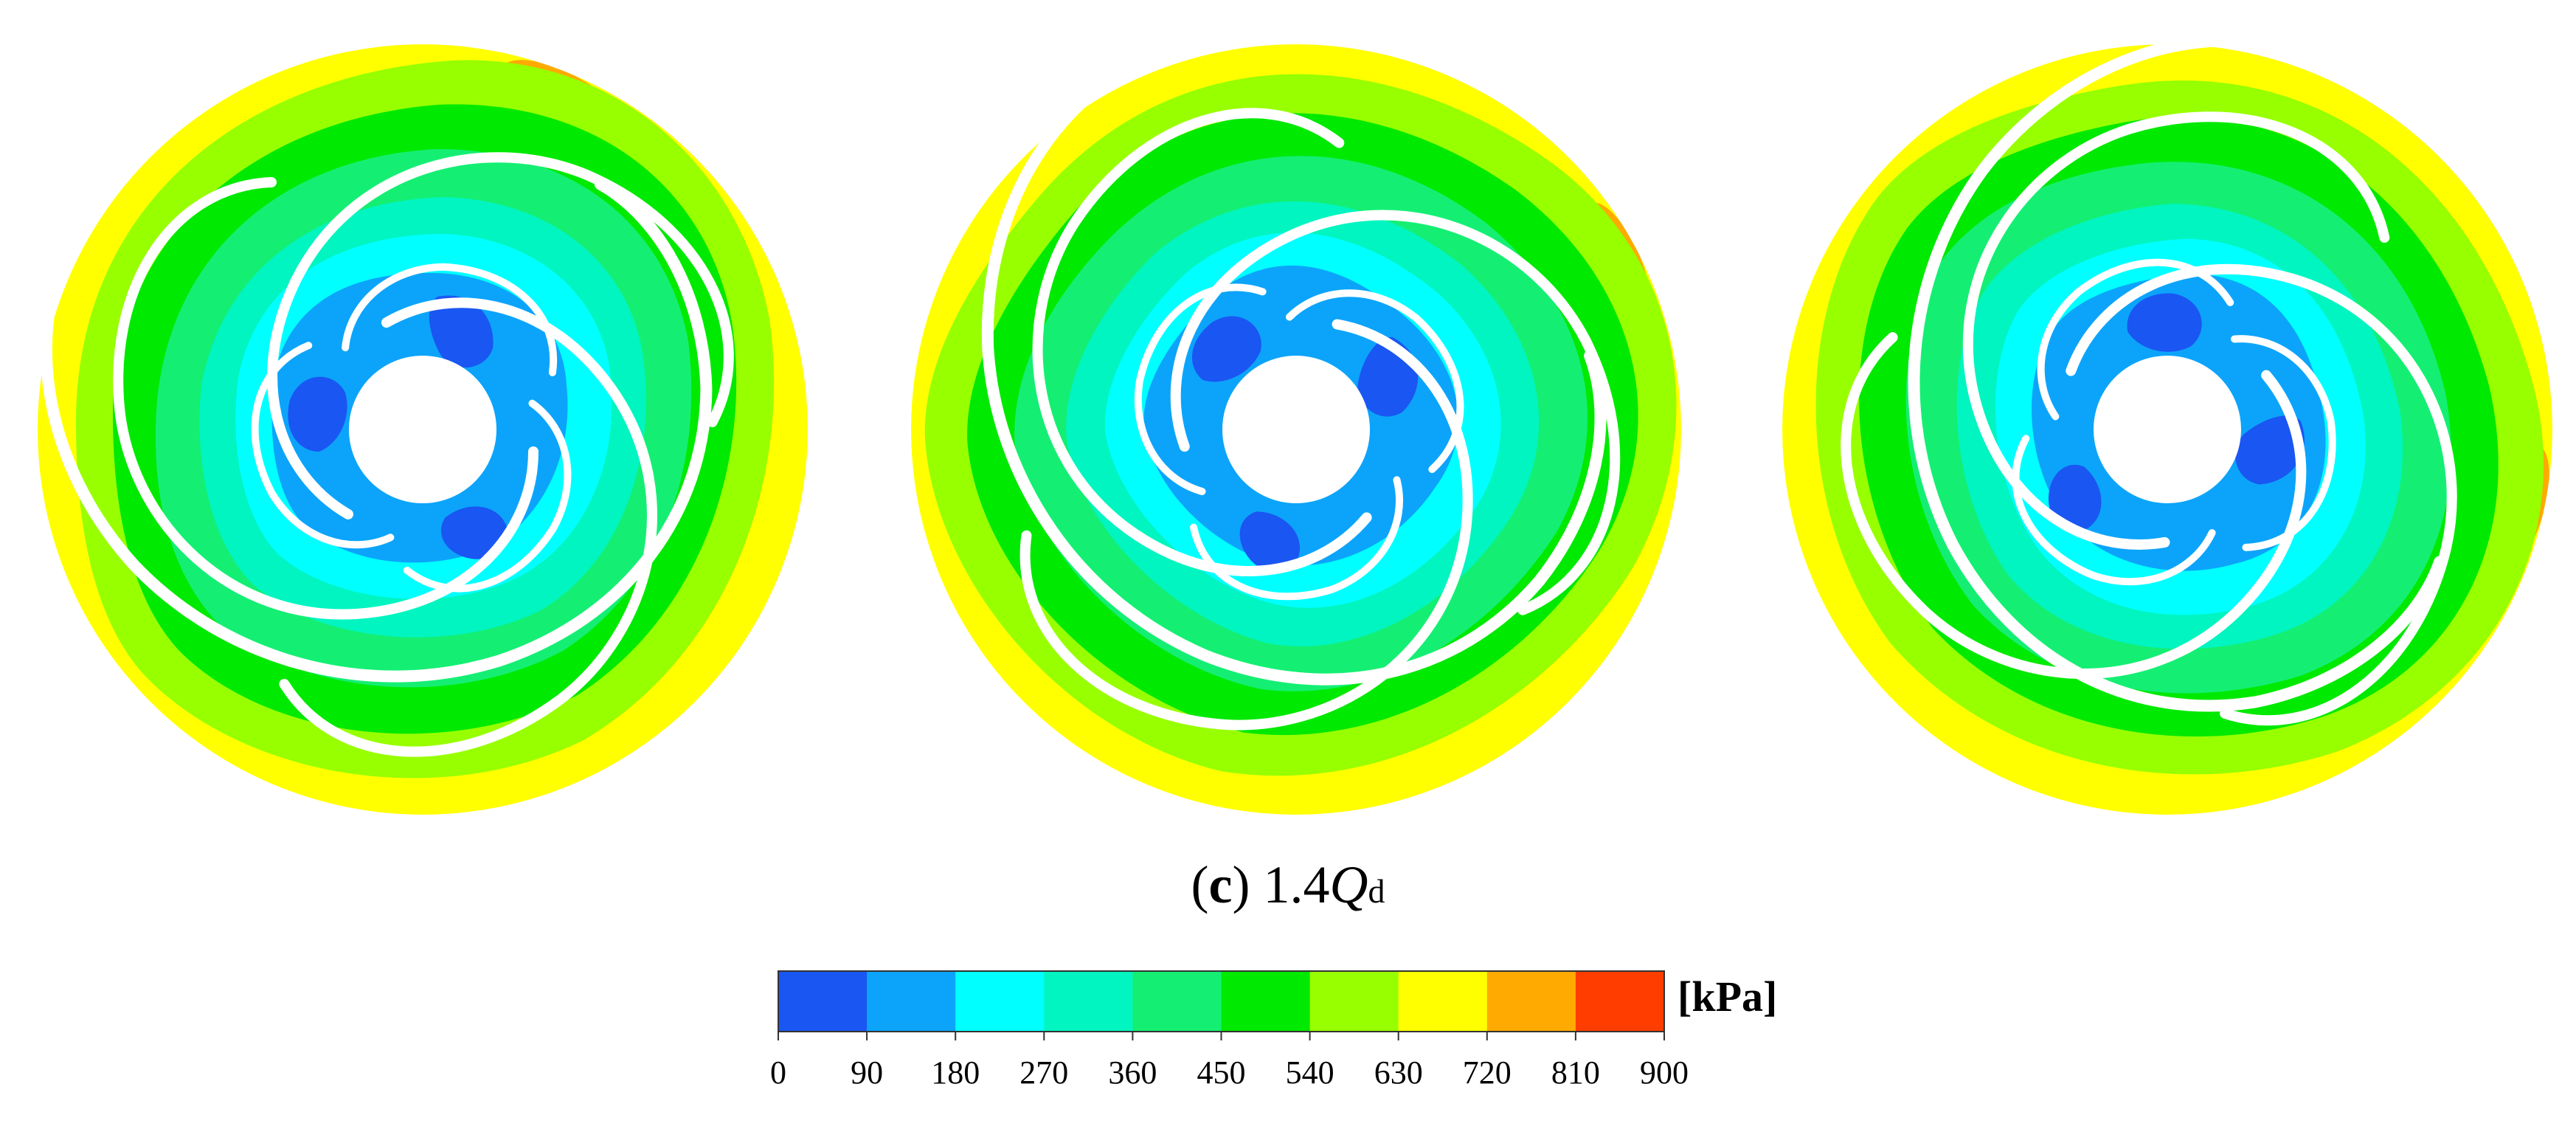  What do you see at coordinates (1310, 1072) in the screenshot?
I see `colorbar-tick-label: 540` at bounding box center [1310, 1072].